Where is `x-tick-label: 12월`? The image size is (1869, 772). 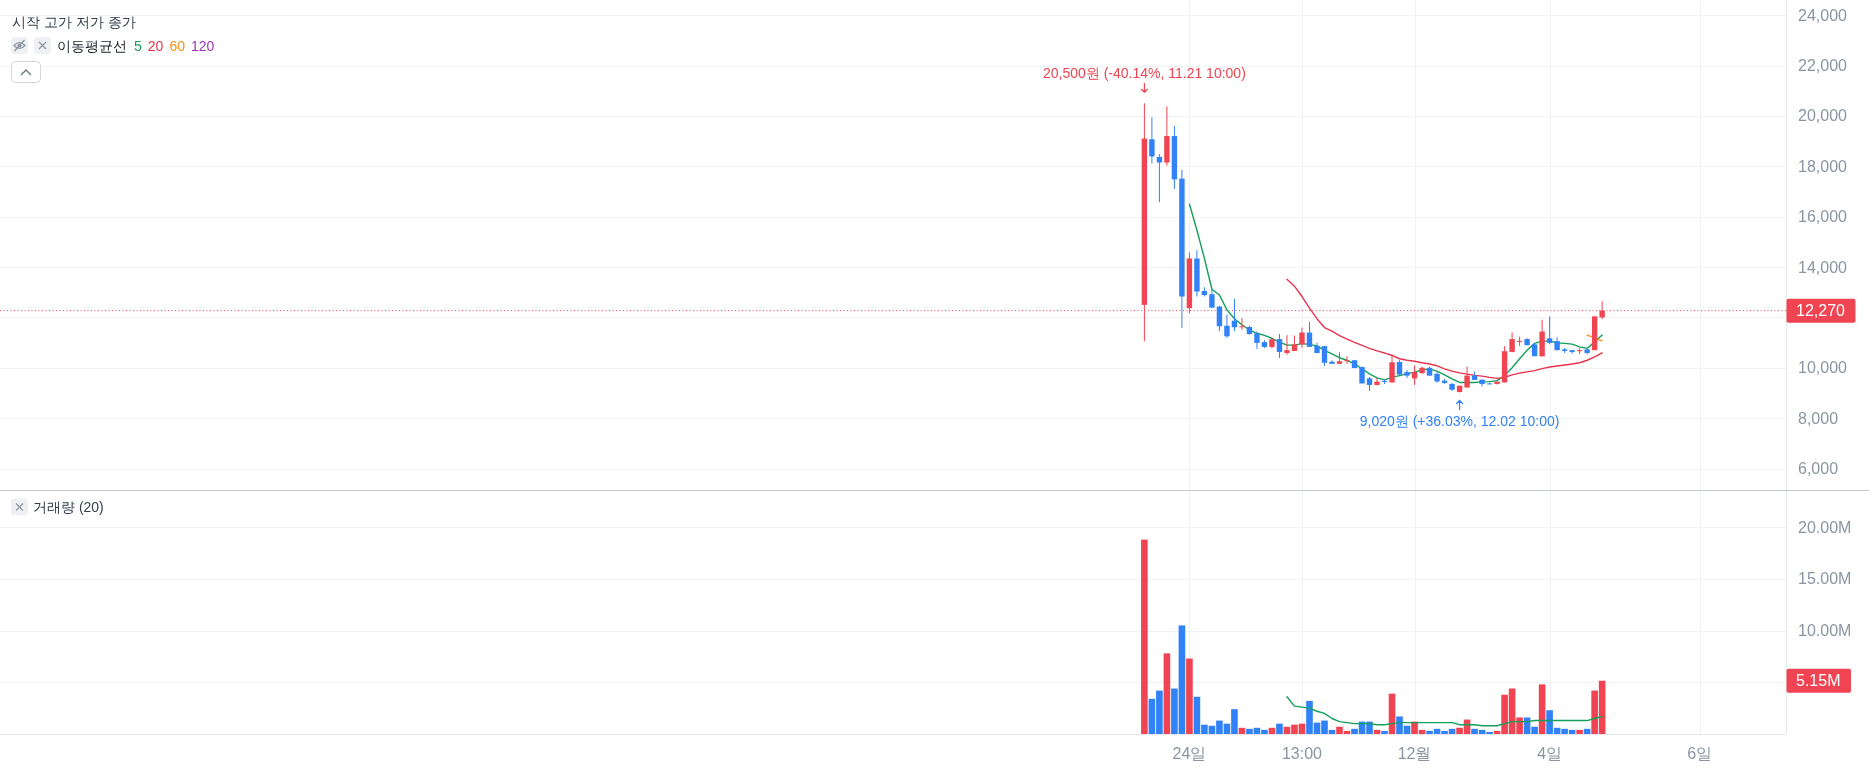
x-tick-label: 12월 is located at coordinates (1414, 753).